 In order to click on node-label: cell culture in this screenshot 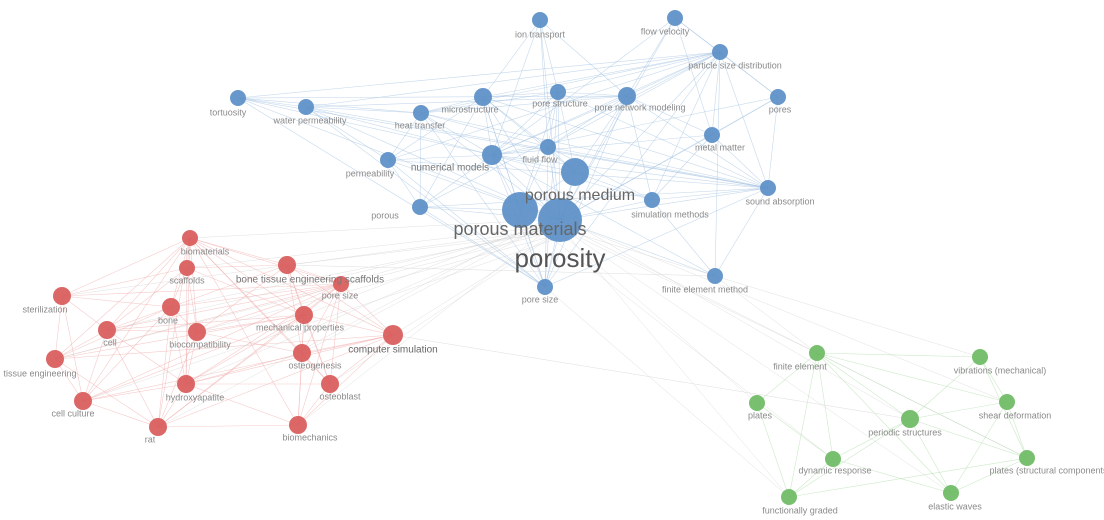, I will do `click(72, 413)`.